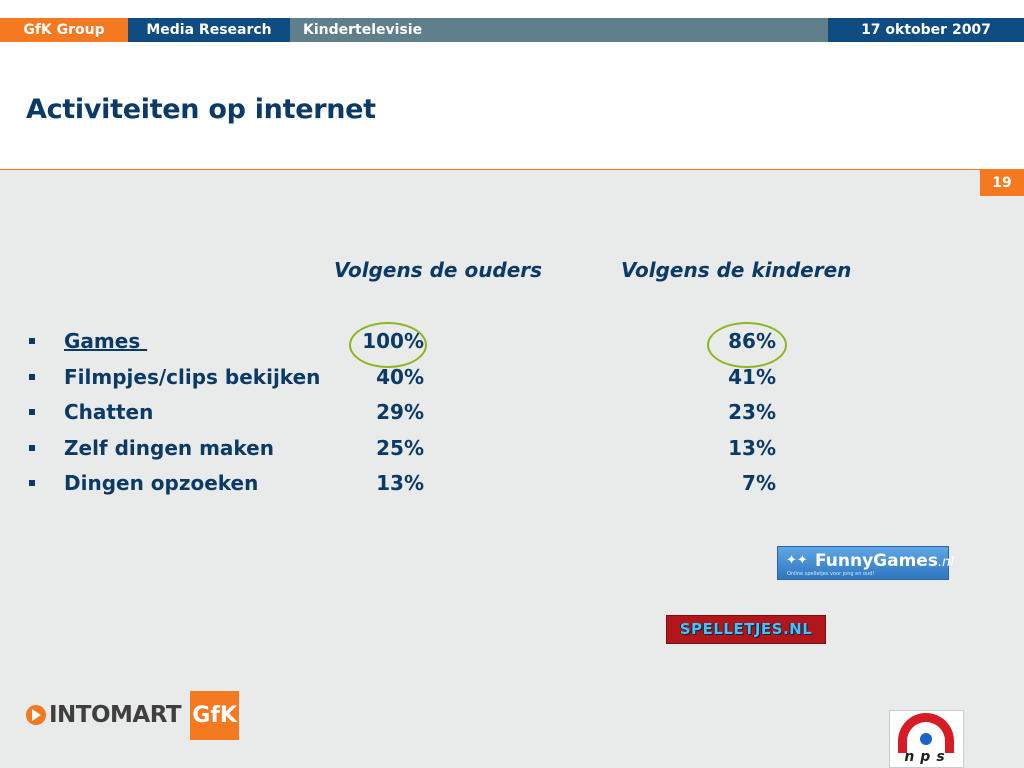 Image resolution: width=1024 pixels, height=768 pixels. What do you see at coordinates (1002, 183) in the screenshot?
I see `page-number: 19` at bounding box center [1002, 183].